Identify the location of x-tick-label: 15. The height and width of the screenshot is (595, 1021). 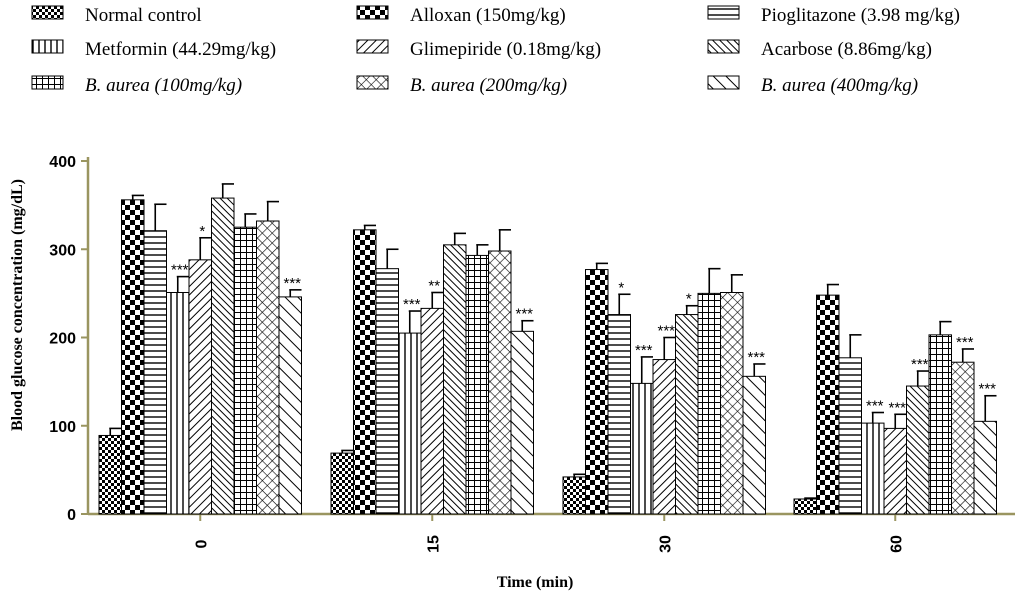
(433, 544).